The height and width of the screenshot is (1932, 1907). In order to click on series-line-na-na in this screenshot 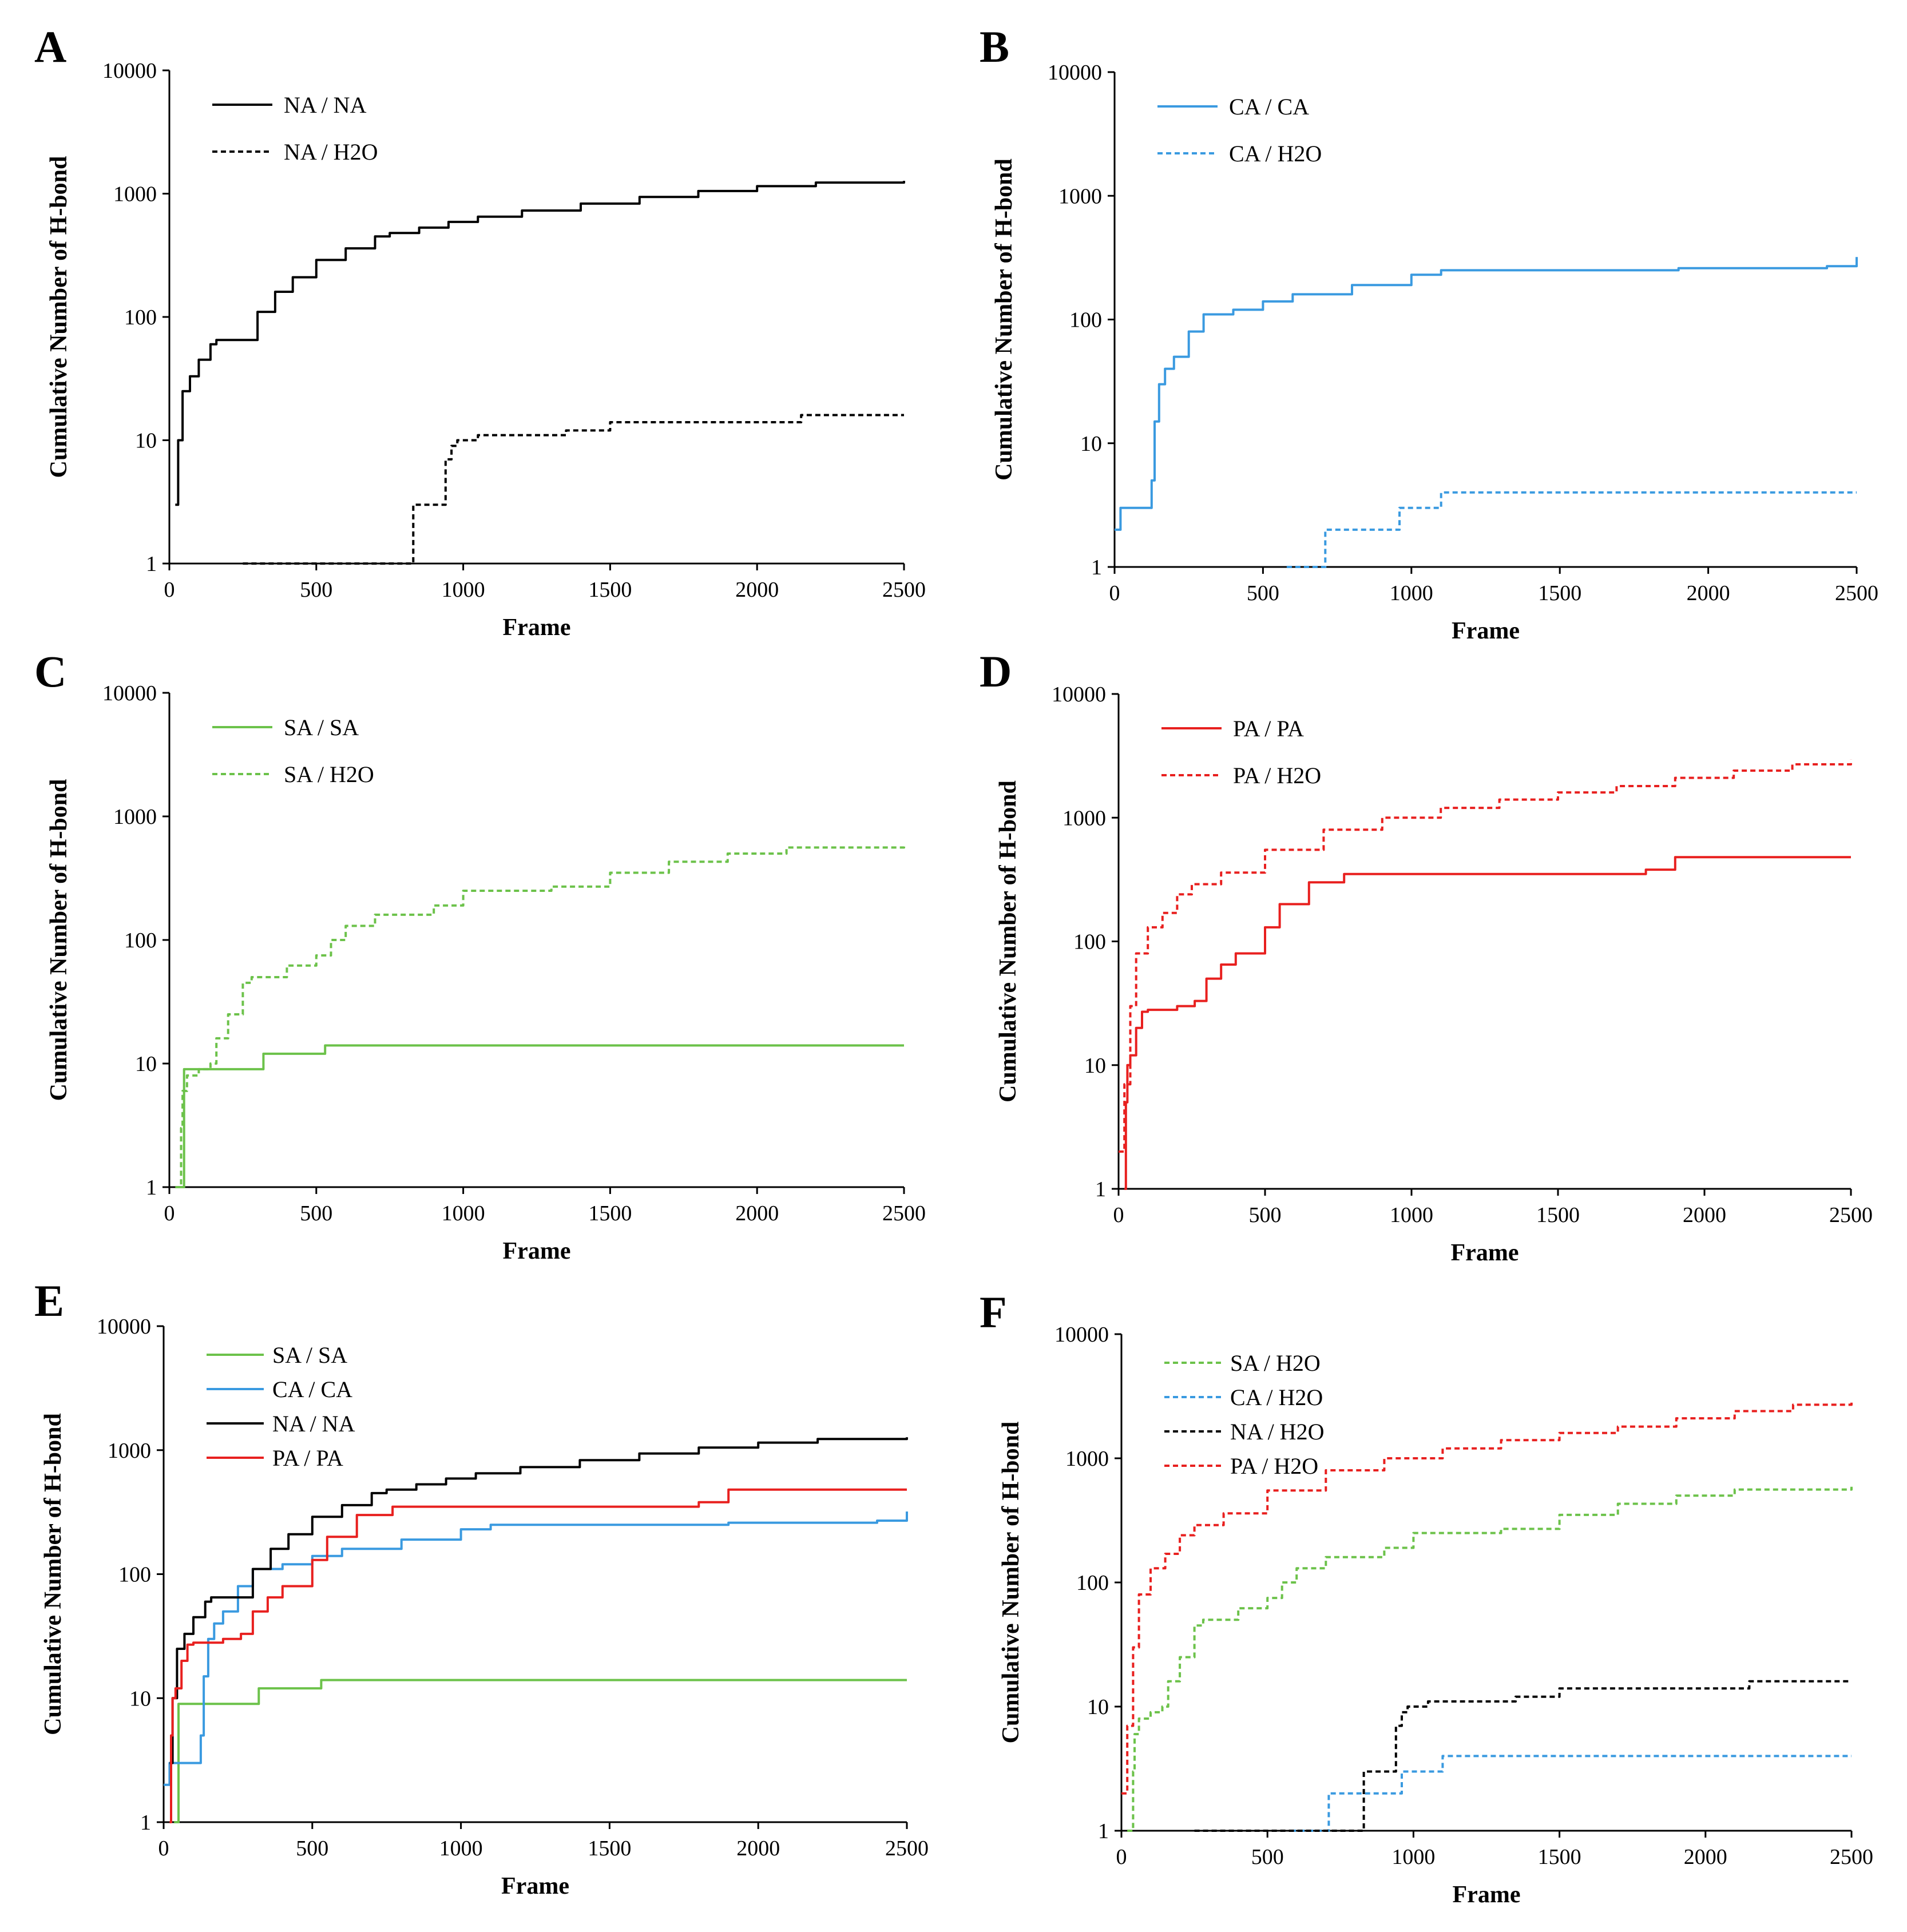, I will do `click(539, 1600)`.